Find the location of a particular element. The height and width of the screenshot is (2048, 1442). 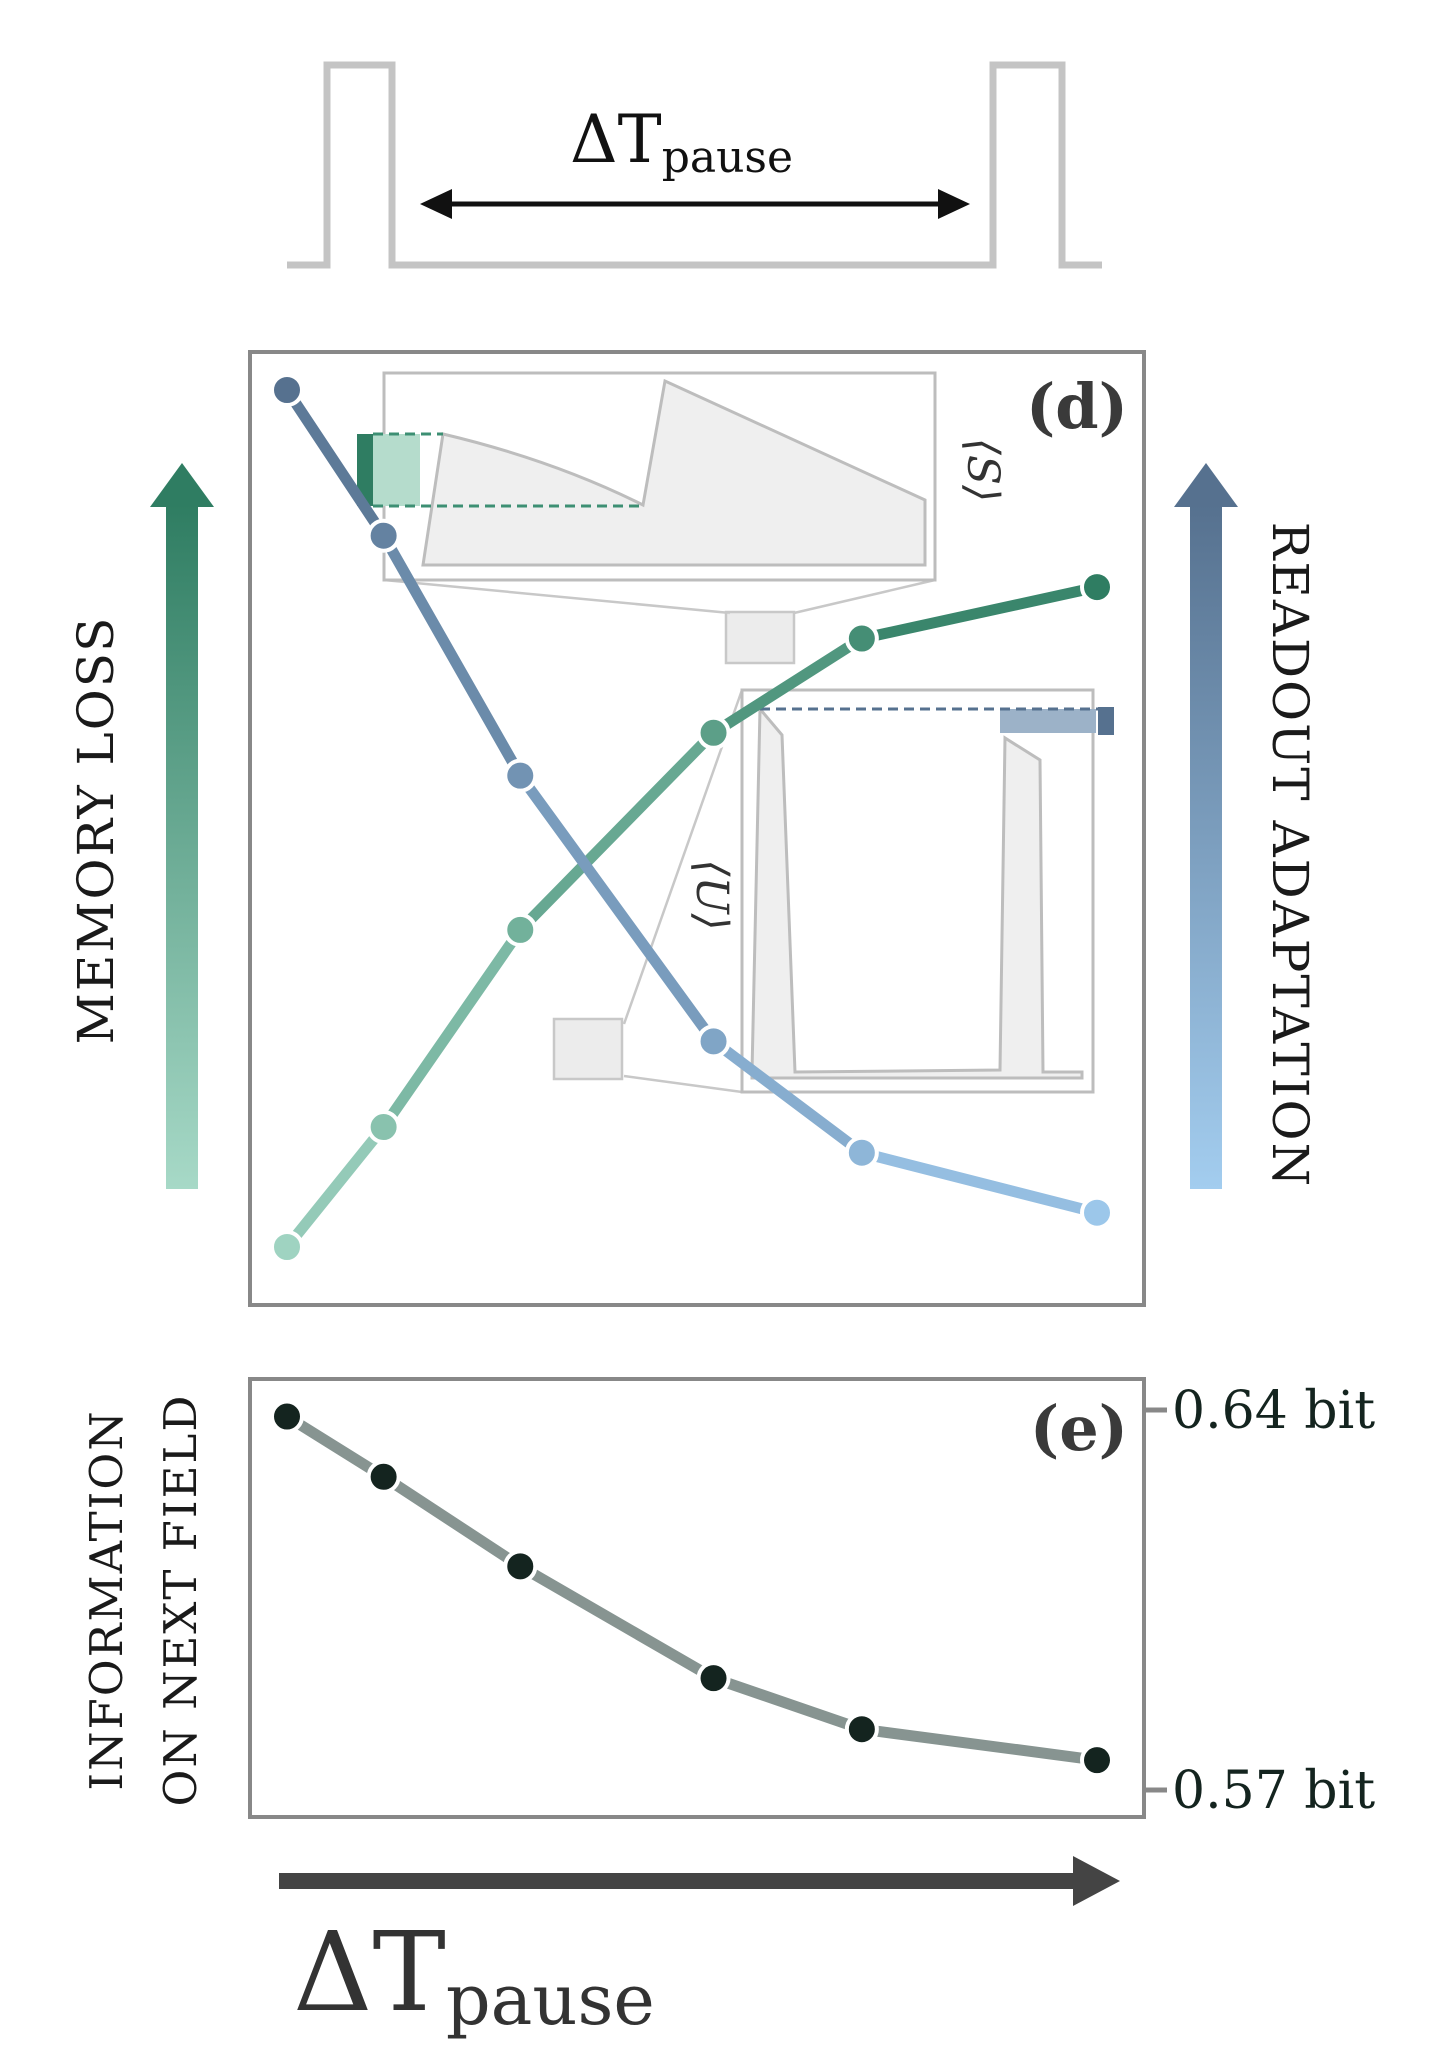

x-axis-arrow-head is located at coordinates (1096, 1881).